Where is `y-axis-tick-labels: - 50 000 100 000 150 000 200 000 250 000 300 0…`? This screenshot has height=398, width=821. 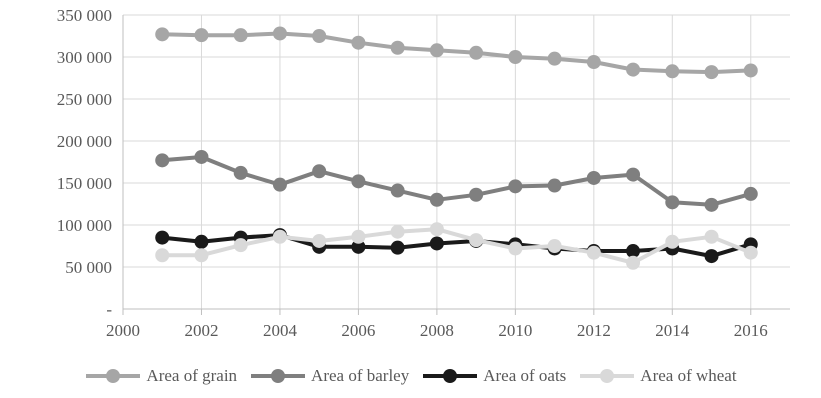 y-axis-tick-labels: - 50 000 100 000 150 000 200 000 250 000 300 0… is located at coordinates (85, 162).